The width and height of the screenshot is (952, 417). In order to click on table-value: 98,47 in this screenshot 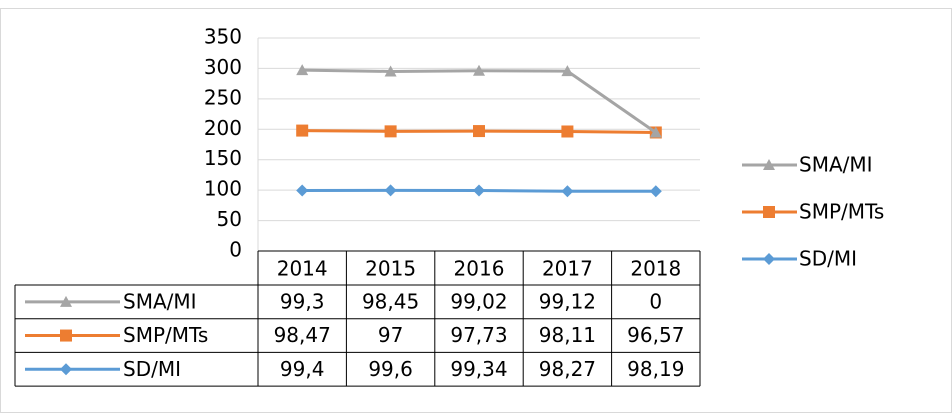, I will do `click(302, 335)`.